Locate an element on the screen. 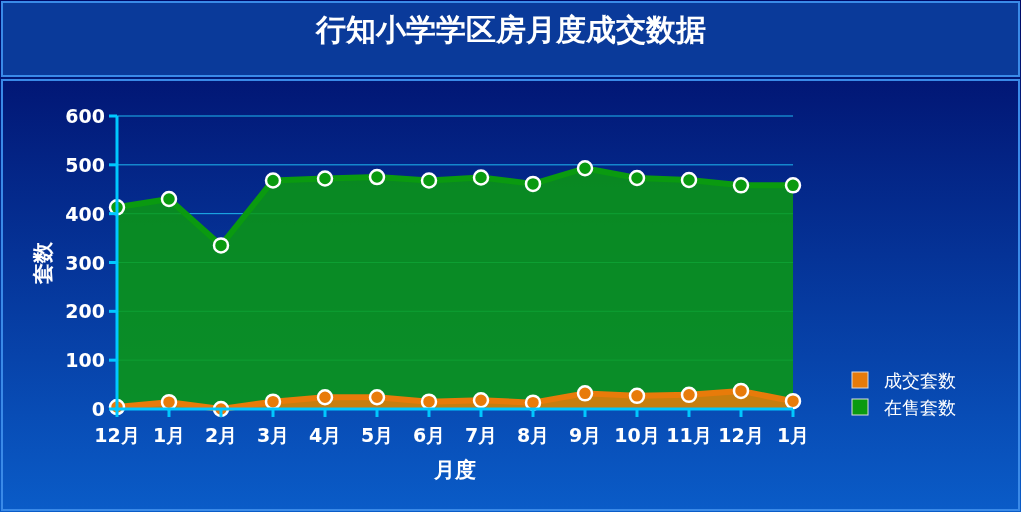  y-tick-label: 200 is located at coordinates (85, 311).